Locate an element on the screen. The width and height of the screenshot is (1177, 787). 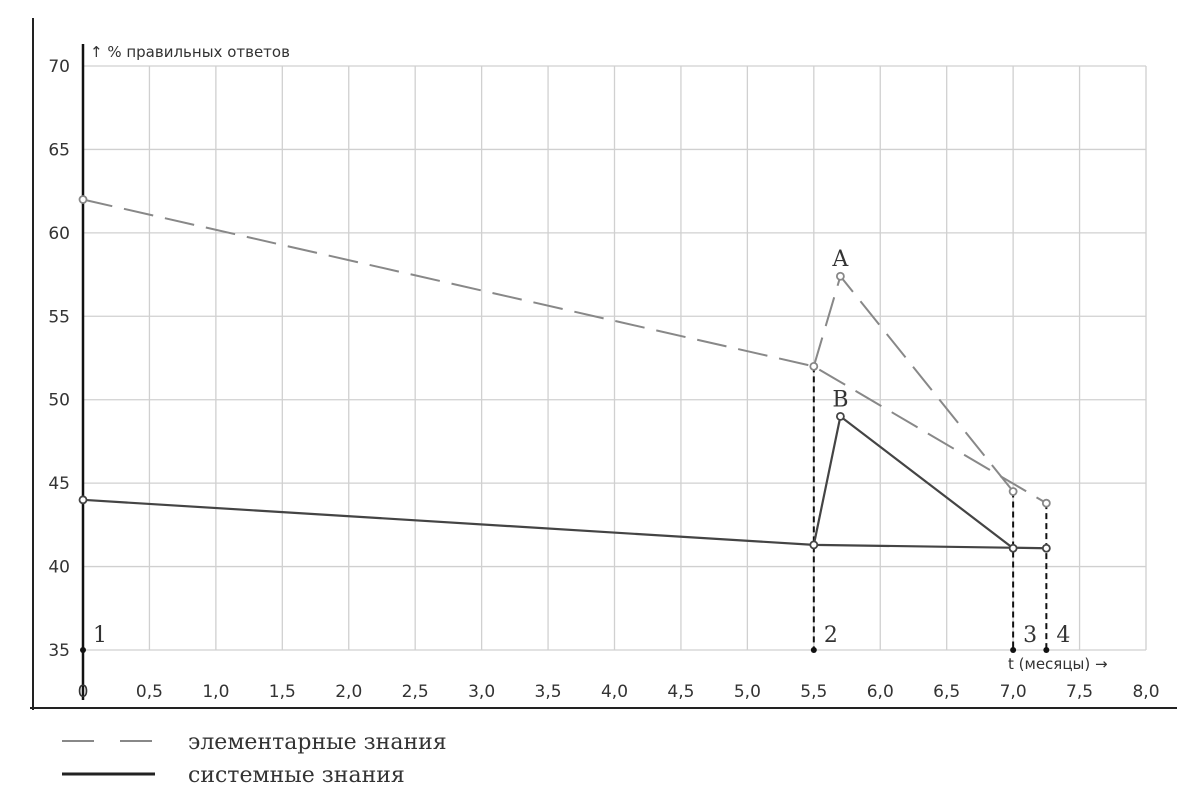
marker-number: 2 is located at coordinates (831, 635).